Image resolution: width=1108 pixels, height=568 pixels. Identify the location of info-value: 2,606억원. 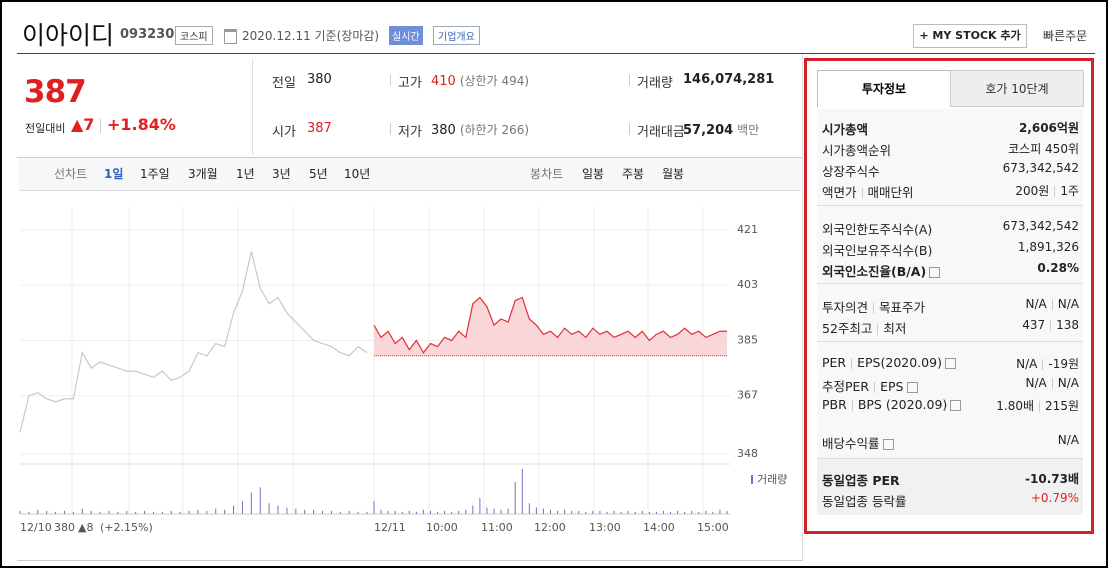
(1049, 127).